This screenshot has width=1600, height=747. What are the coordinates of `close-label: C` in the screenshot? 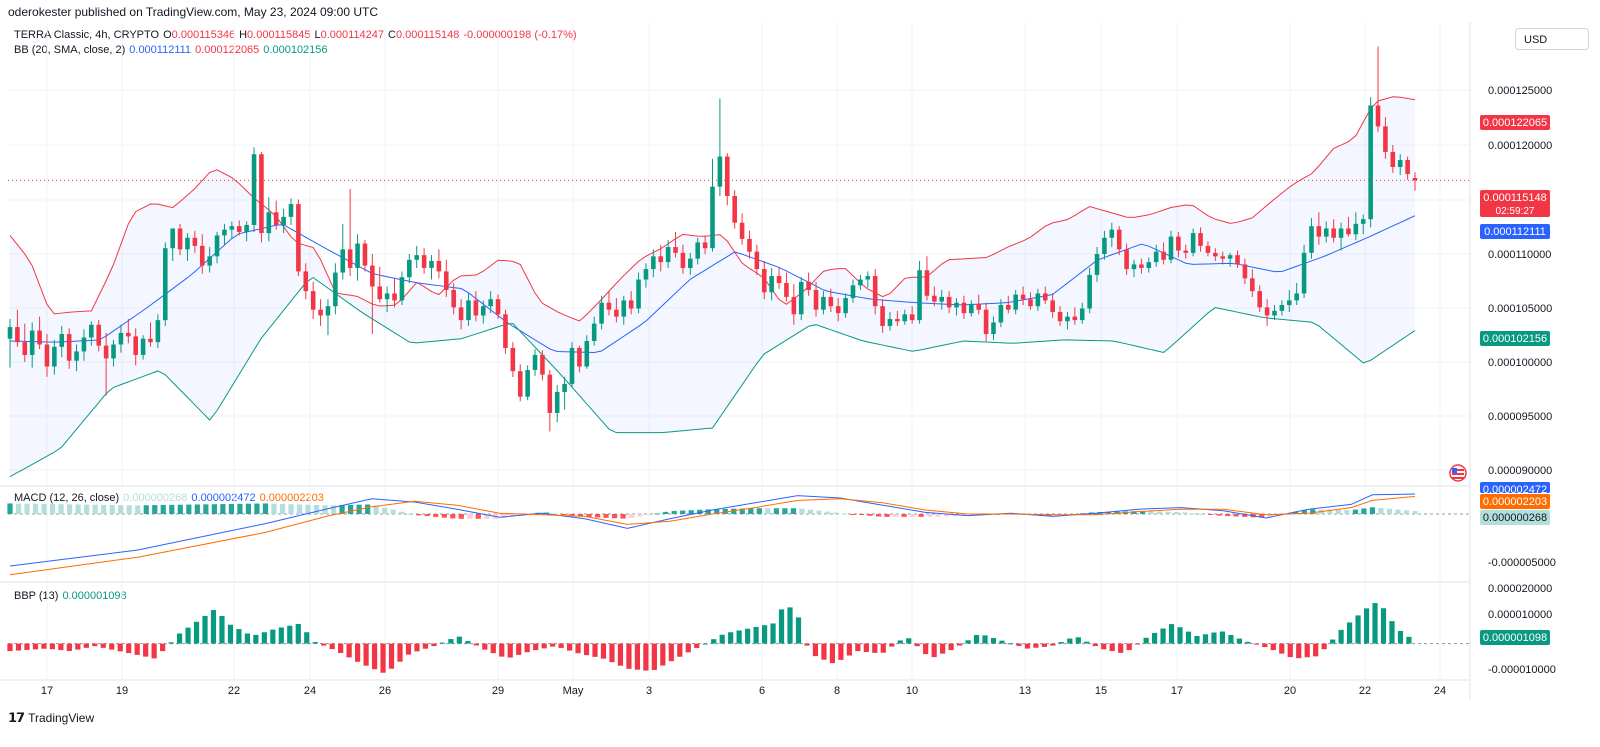 It's located at (392, 35).